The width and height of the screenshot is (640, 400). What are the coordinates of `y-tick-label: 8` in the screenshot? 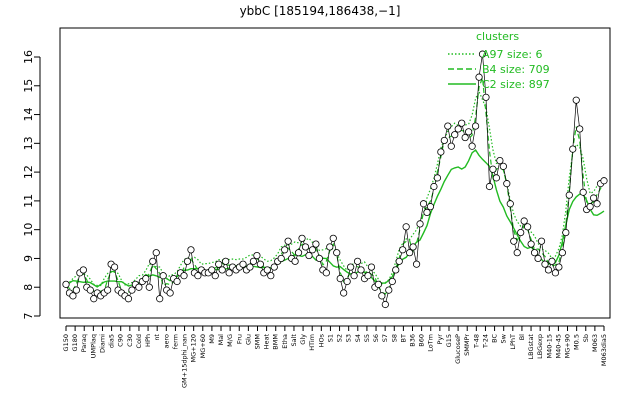 It's located at (28, 287).